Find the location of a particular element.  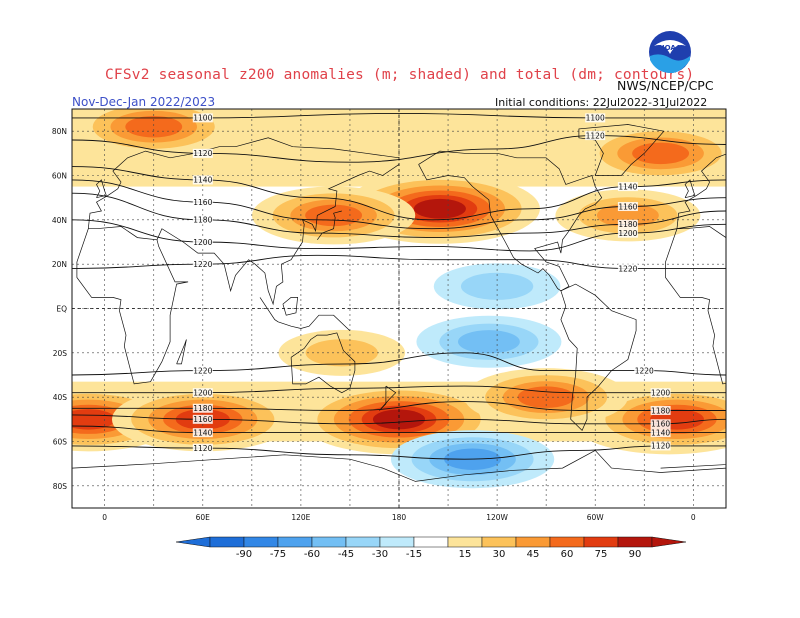

agency-label: NWS/NCEP/CPC is located at coordinates (665, 85).